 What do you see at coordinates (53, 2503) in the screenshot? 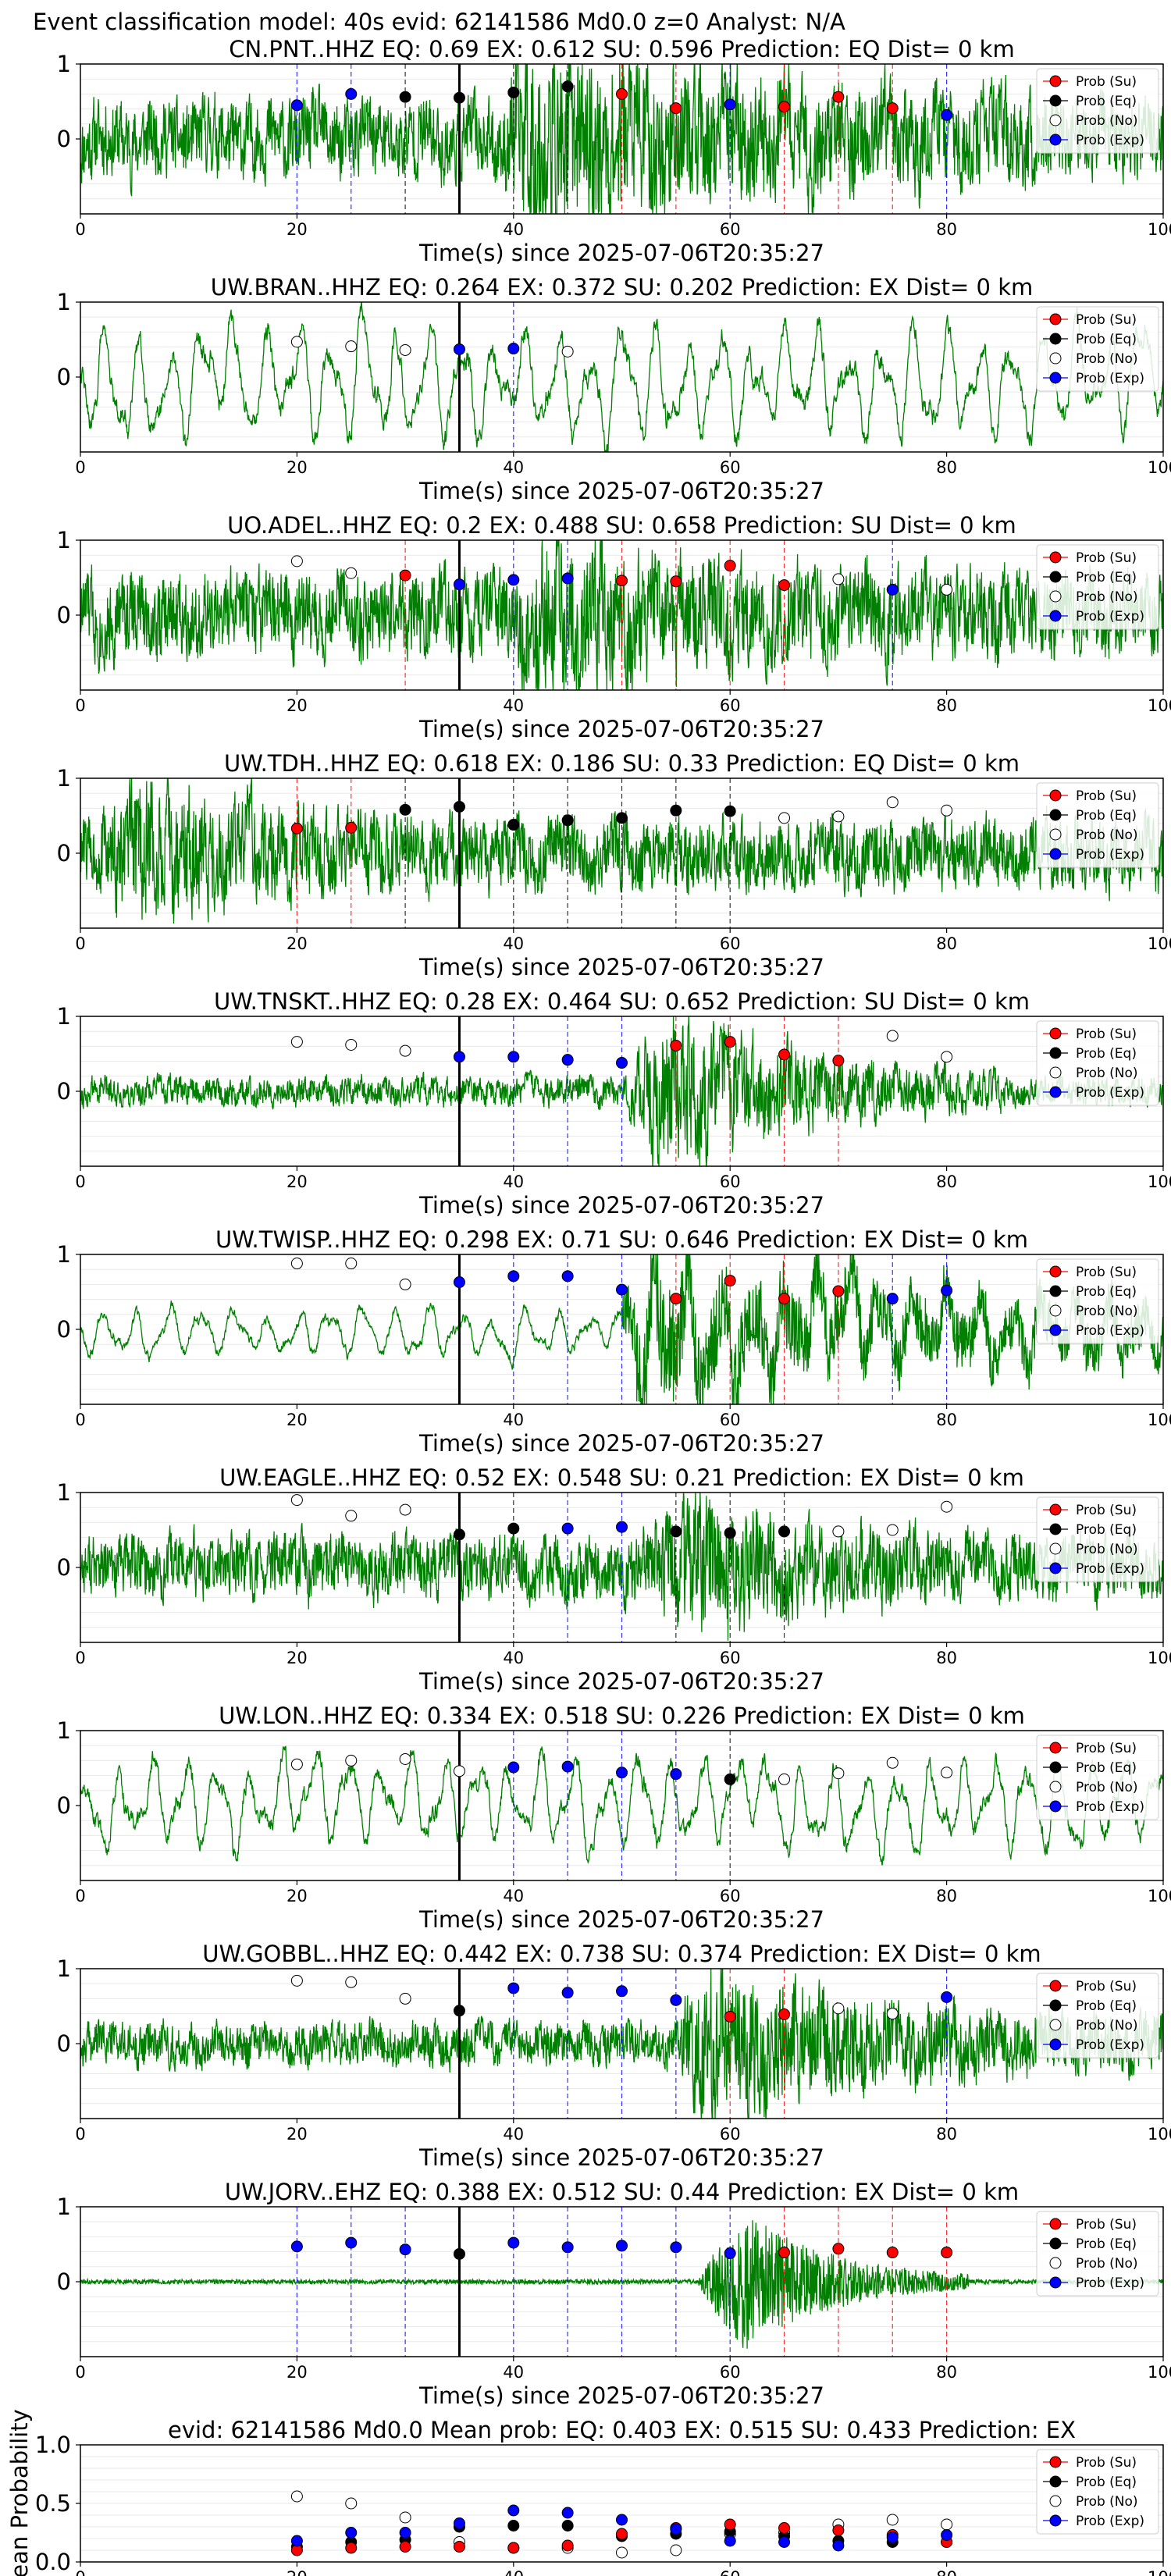
I see `y-tick-label: 0.5` at bounding box center [53, 2503].